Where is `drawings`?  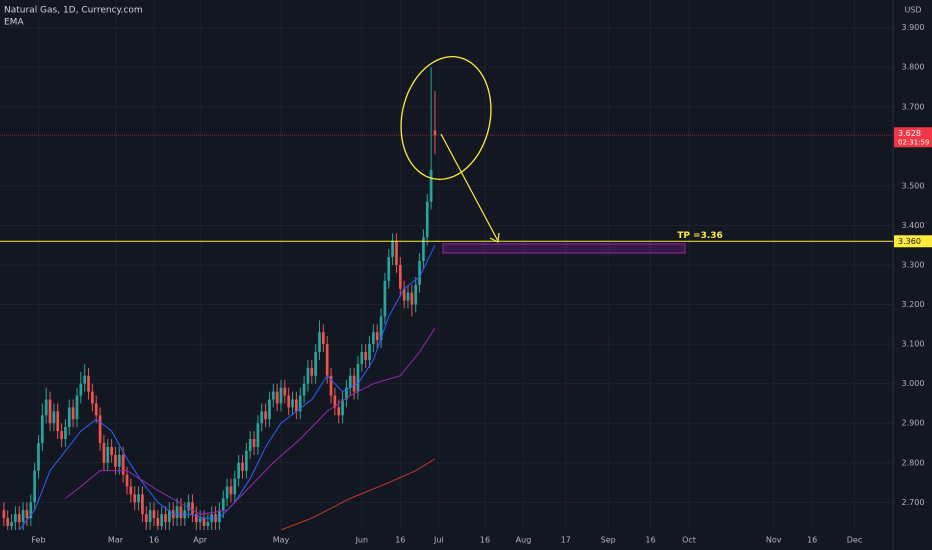 drawings is located at coordinates (543, 155).